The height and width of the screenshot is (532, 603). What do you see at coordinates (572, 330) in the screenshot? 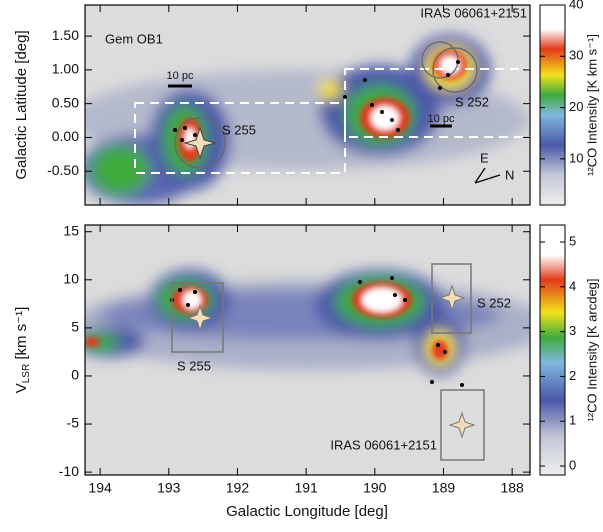
I see `colorbar-tick-label: 3` at bounding box center [572, 330].